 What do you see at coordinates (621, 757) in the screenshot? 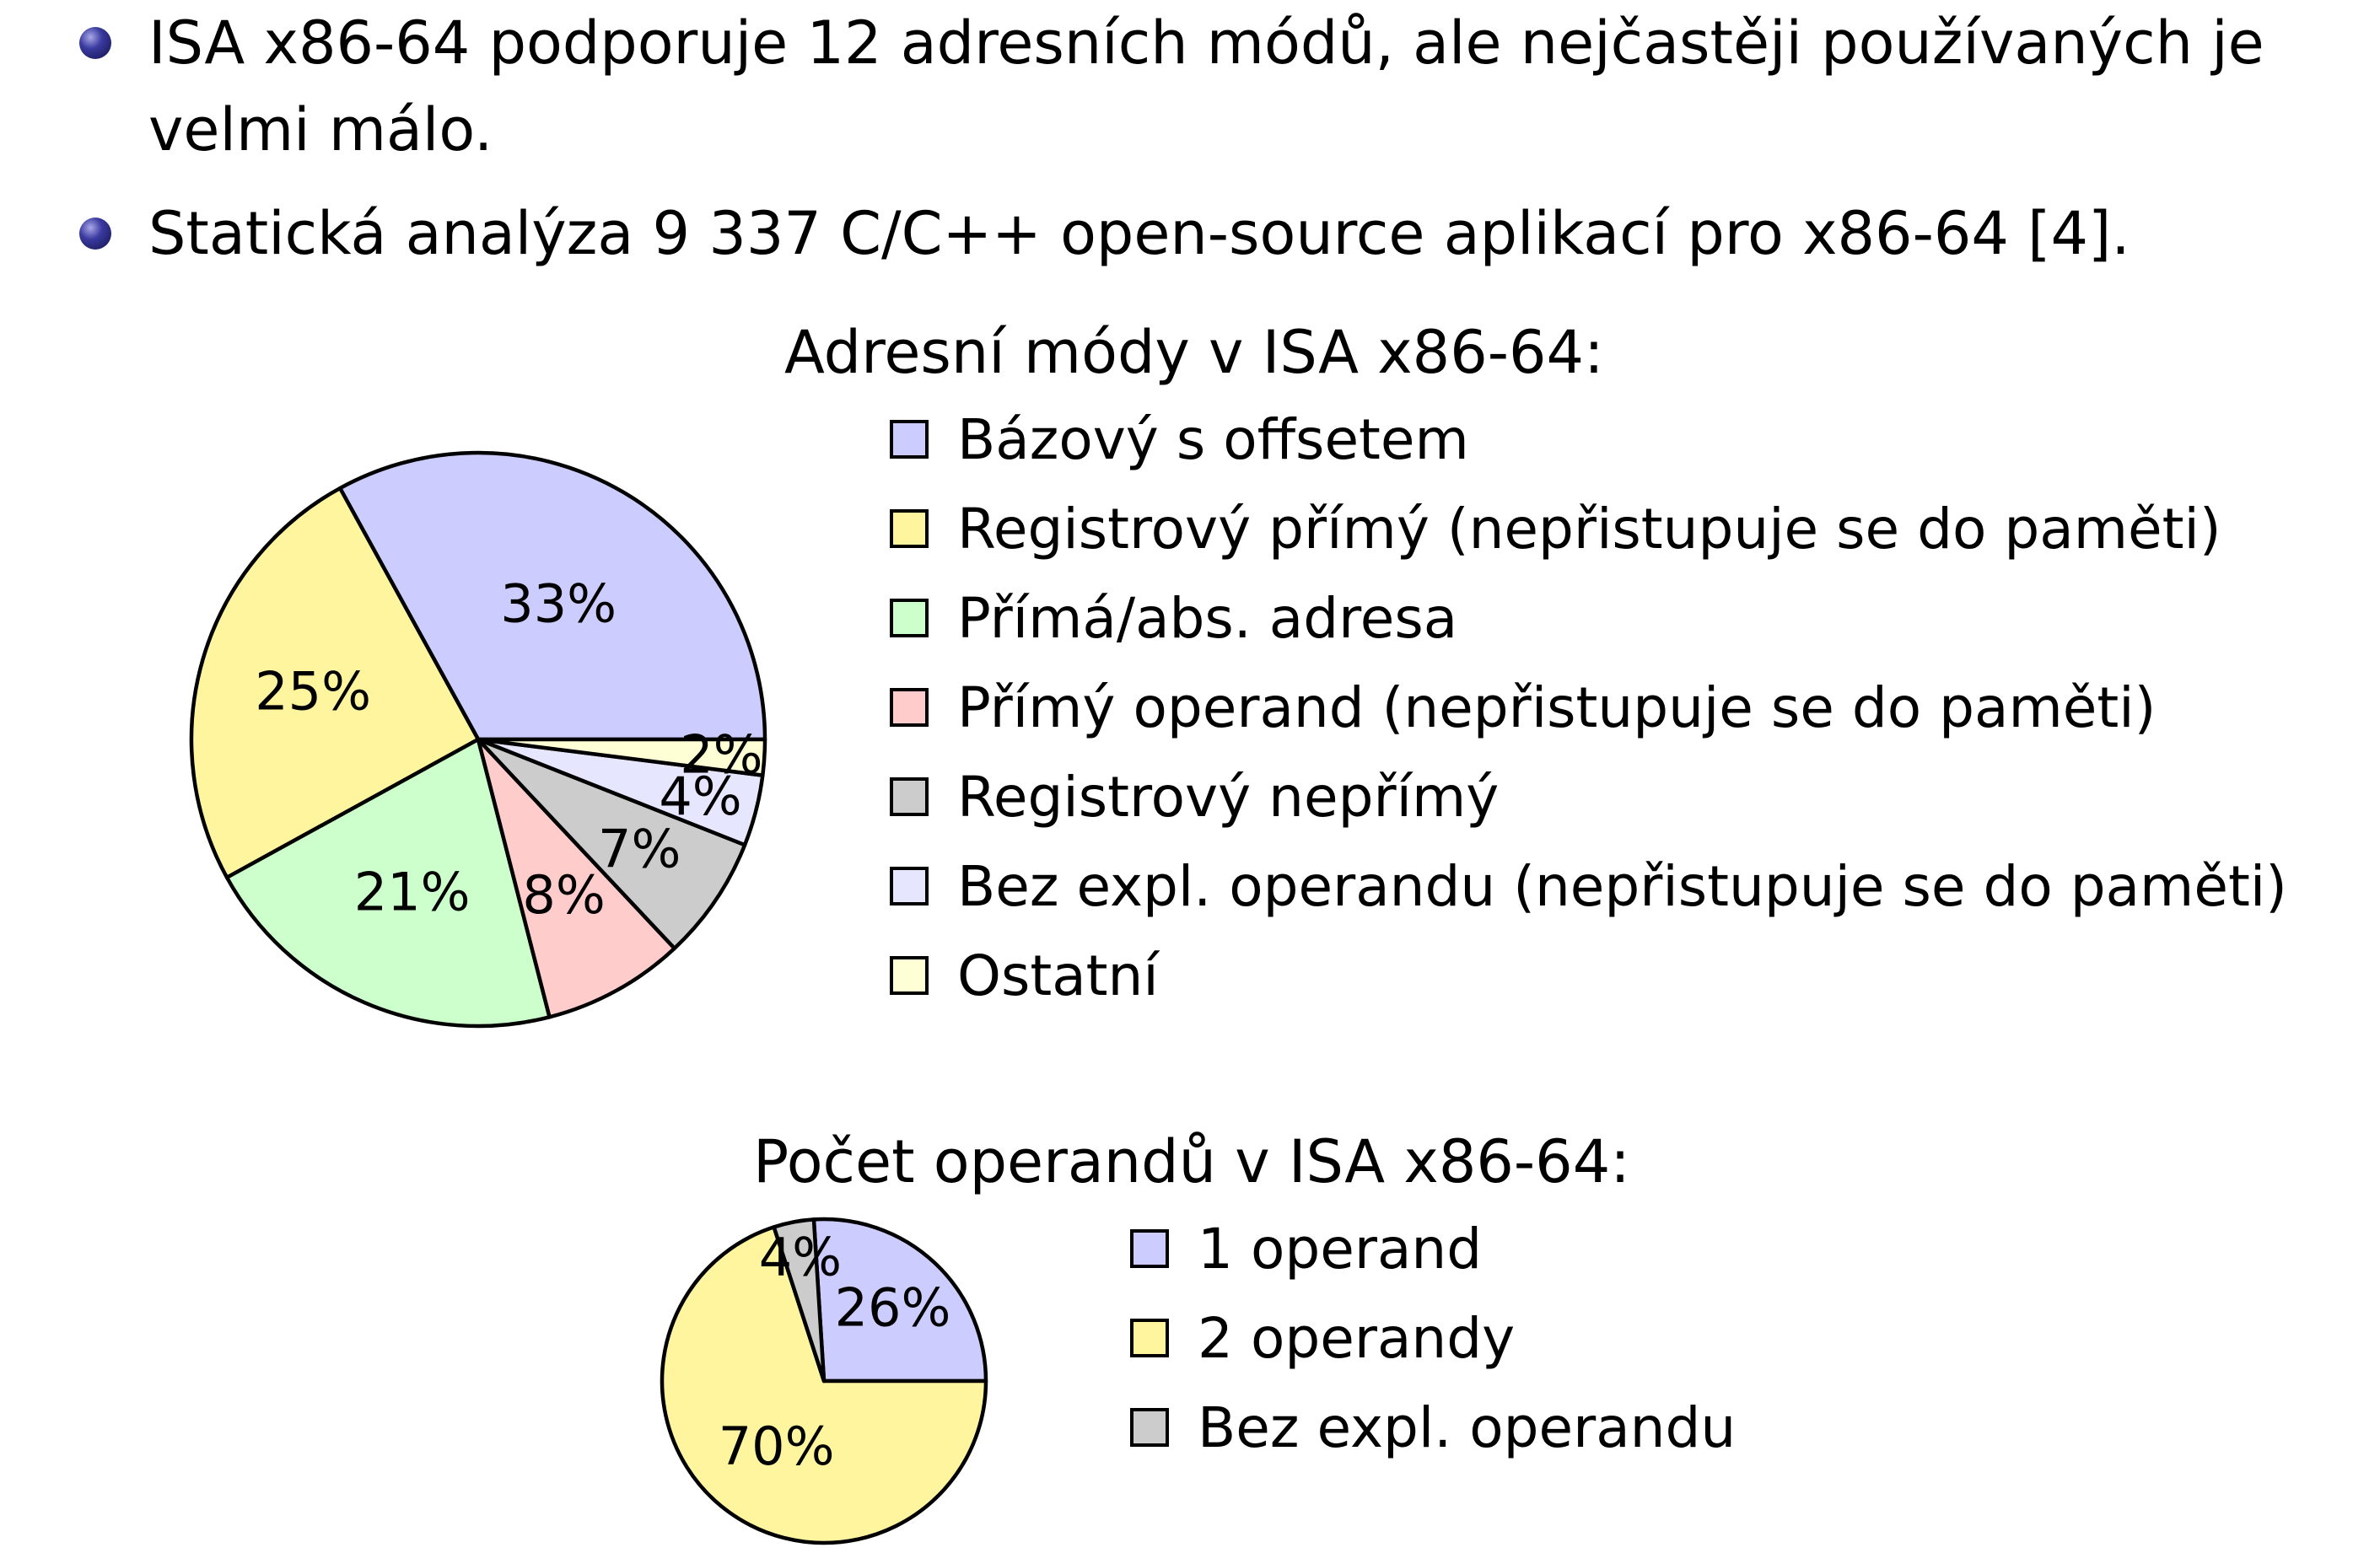
I see `pie-slice-ostatni` at bounding box center [621, 757].